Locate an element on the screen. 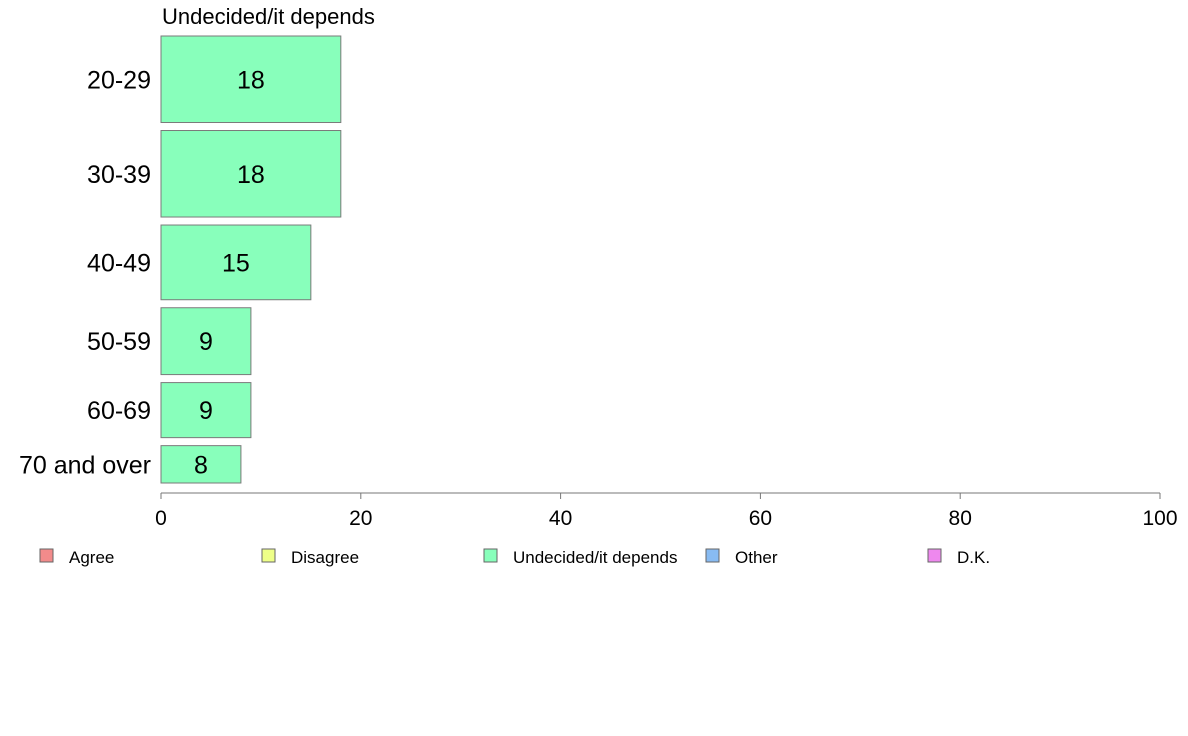 This screenshot has height=736, width=1188. x-tick-label: 20 is located at coordinates (360, 518).